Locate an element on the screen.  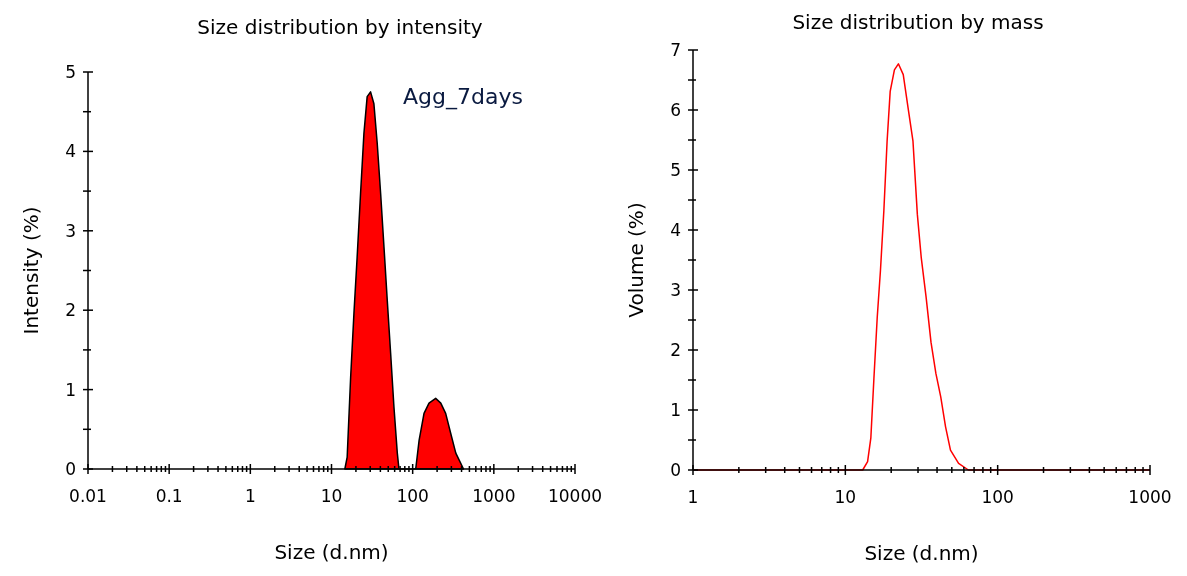
annotation: Agg_7days is located at coordinates (463, 97).